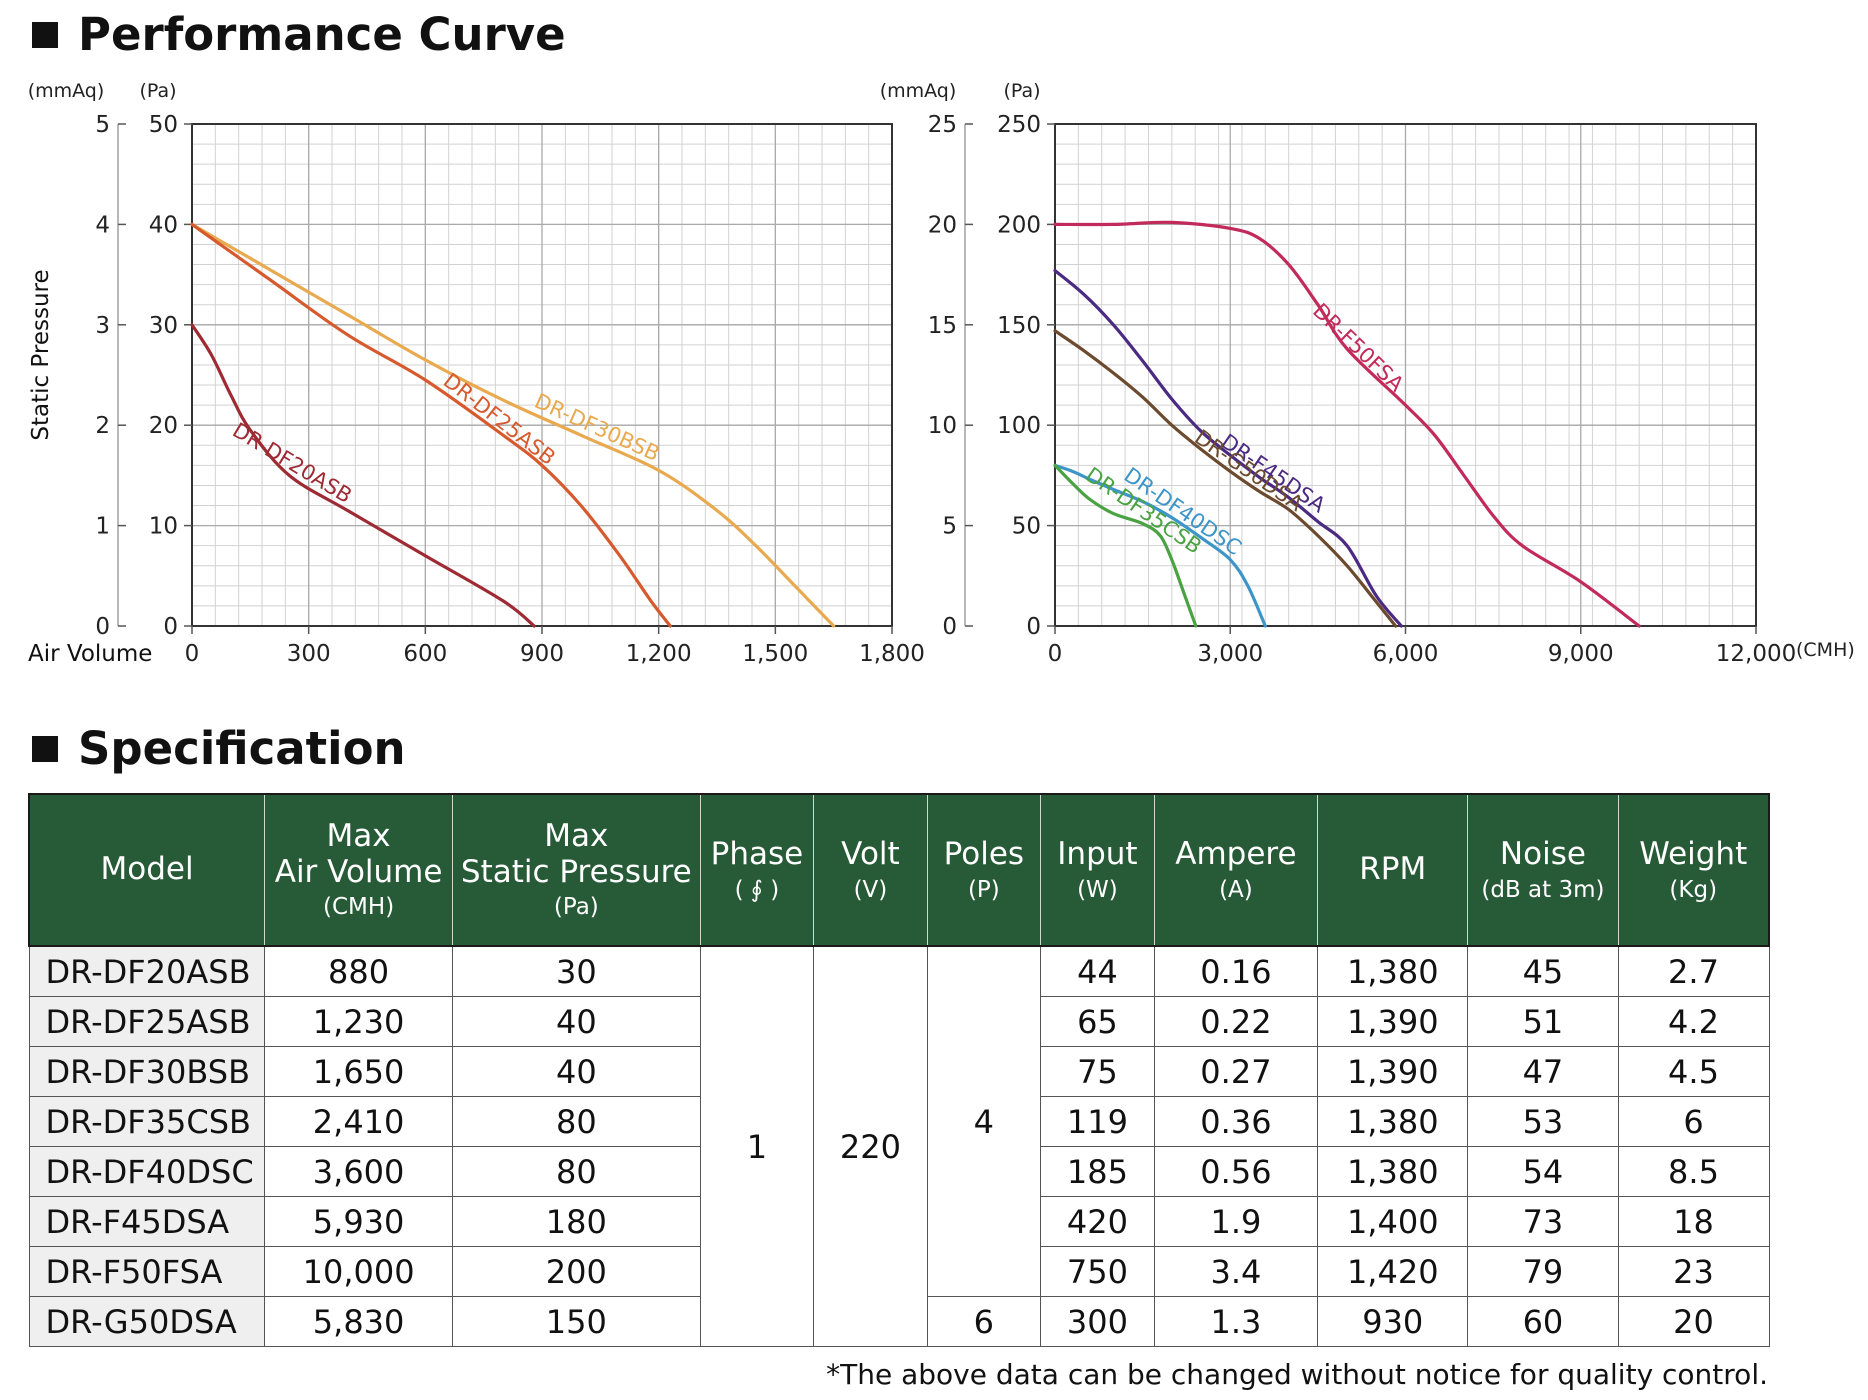 This screenshot has width=1868, height=1400. I want to click on header-unit: (W), so click(1097, 889).